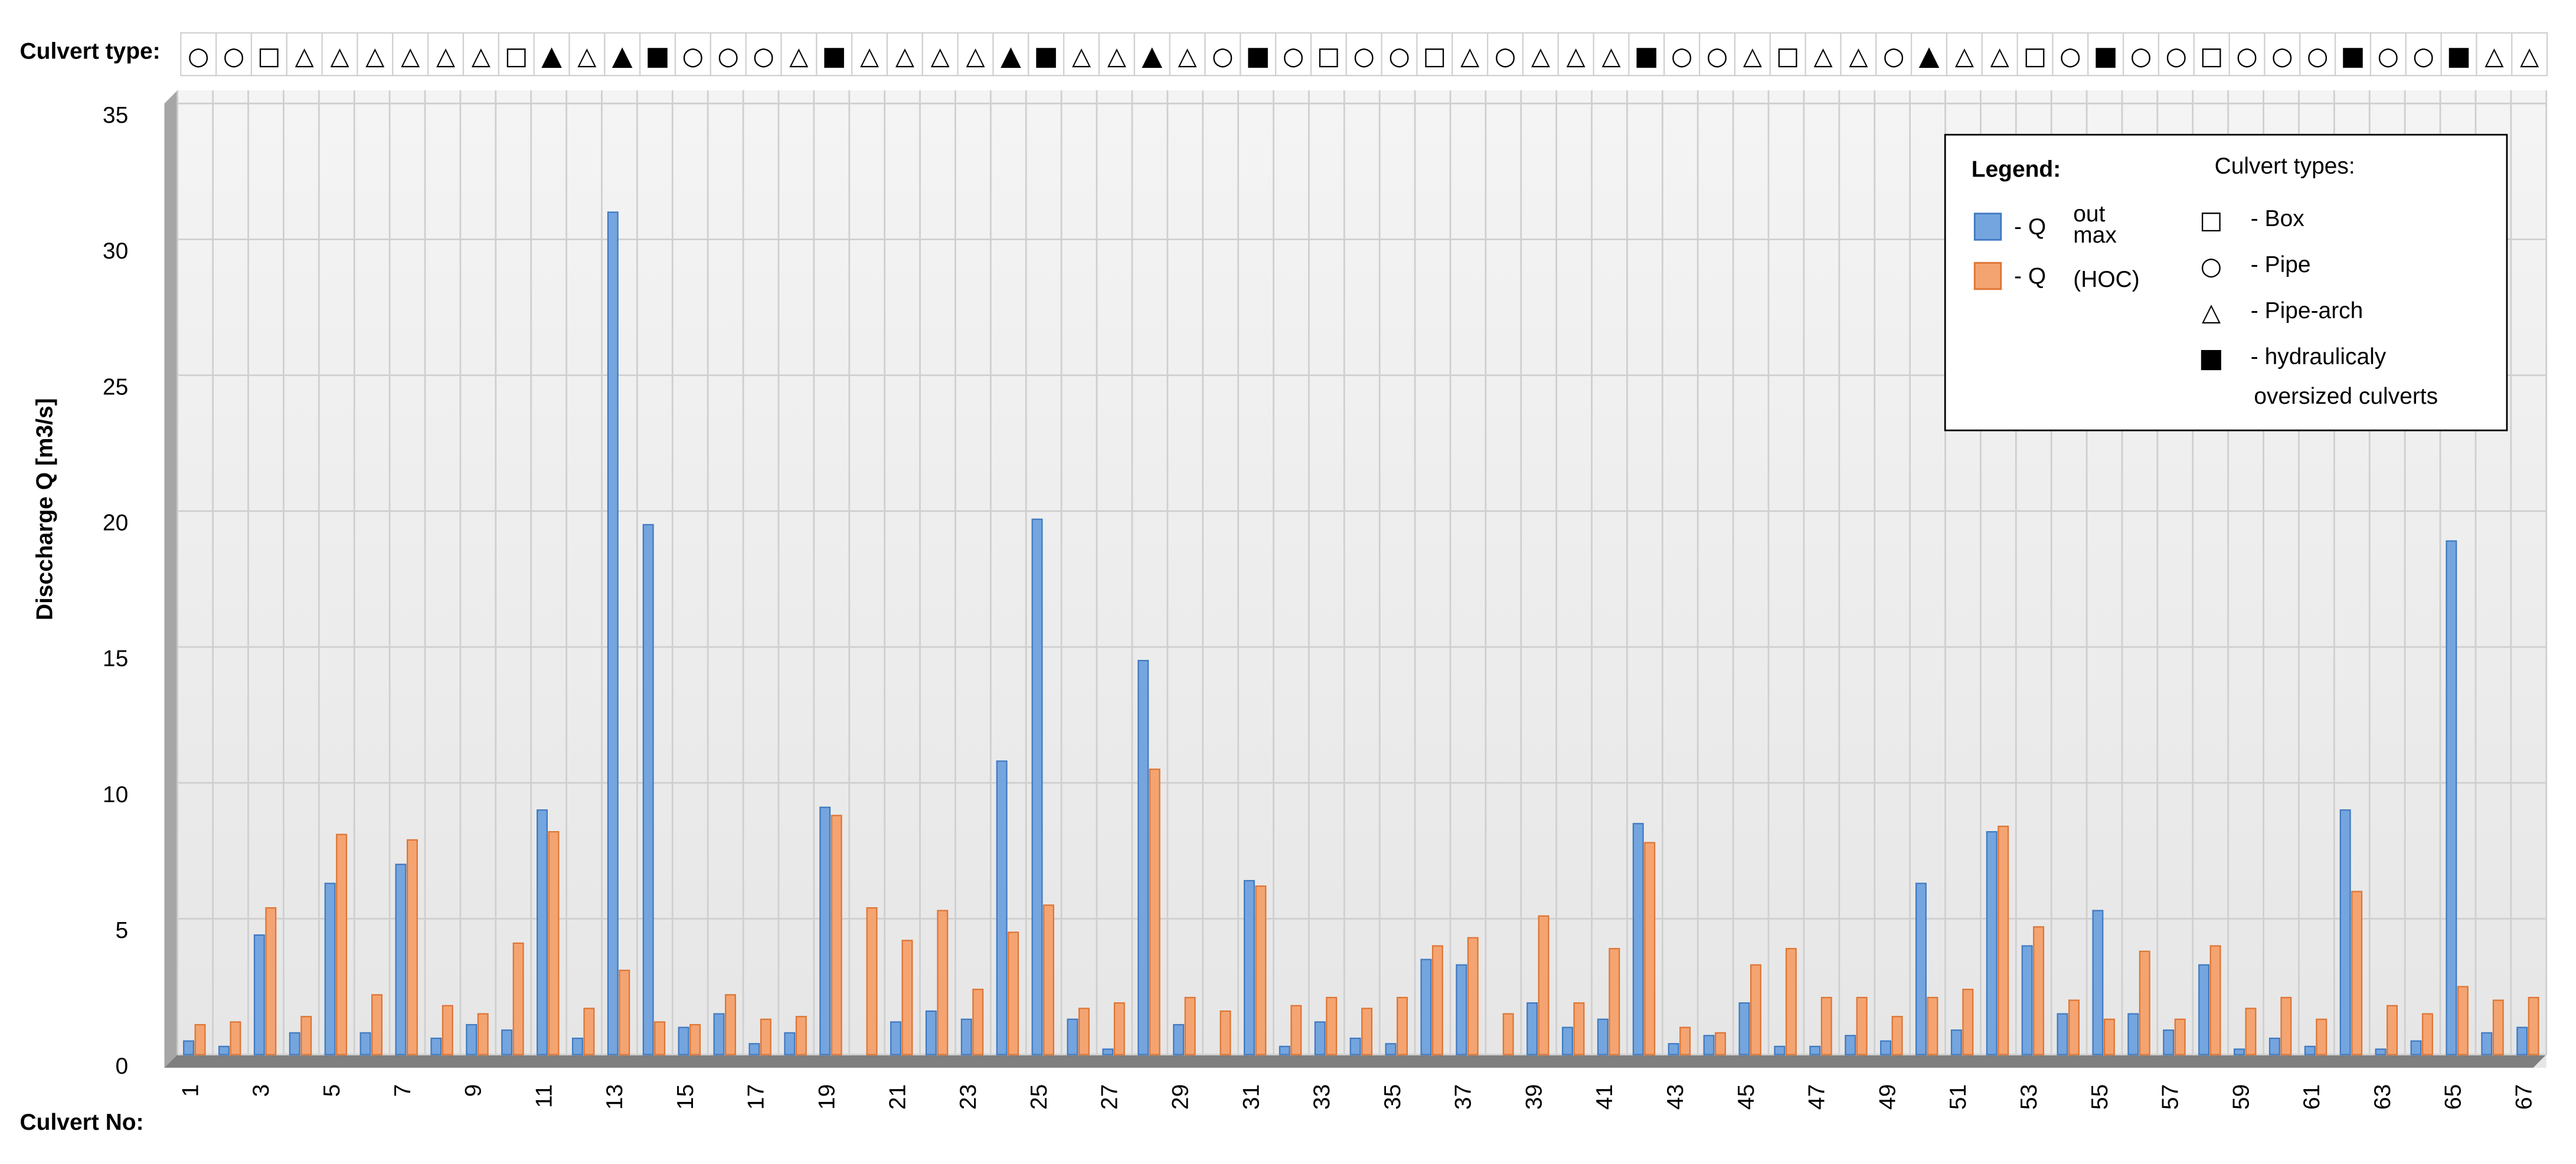 The image size is (2576, 1164). Describe the element at coordinates (2458, 55) in the screenshot. I see `culvert-type-symbol: ■` at that location.